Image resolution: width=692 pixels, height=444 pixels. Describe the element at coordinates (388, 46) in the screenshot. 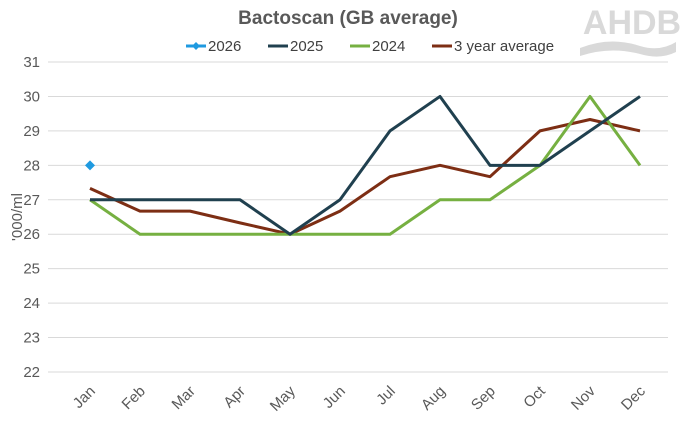

I see `legend-label: 2024` at that location.